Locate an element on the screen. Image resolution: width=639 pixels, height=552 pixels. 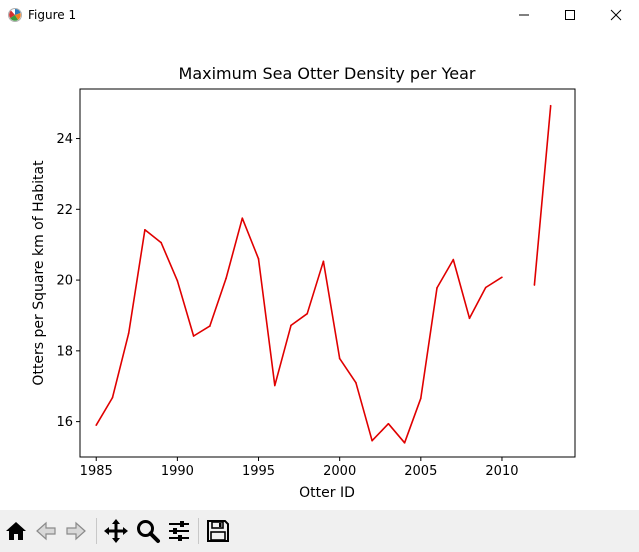
configure-icon is located at coordinates (179, 531).